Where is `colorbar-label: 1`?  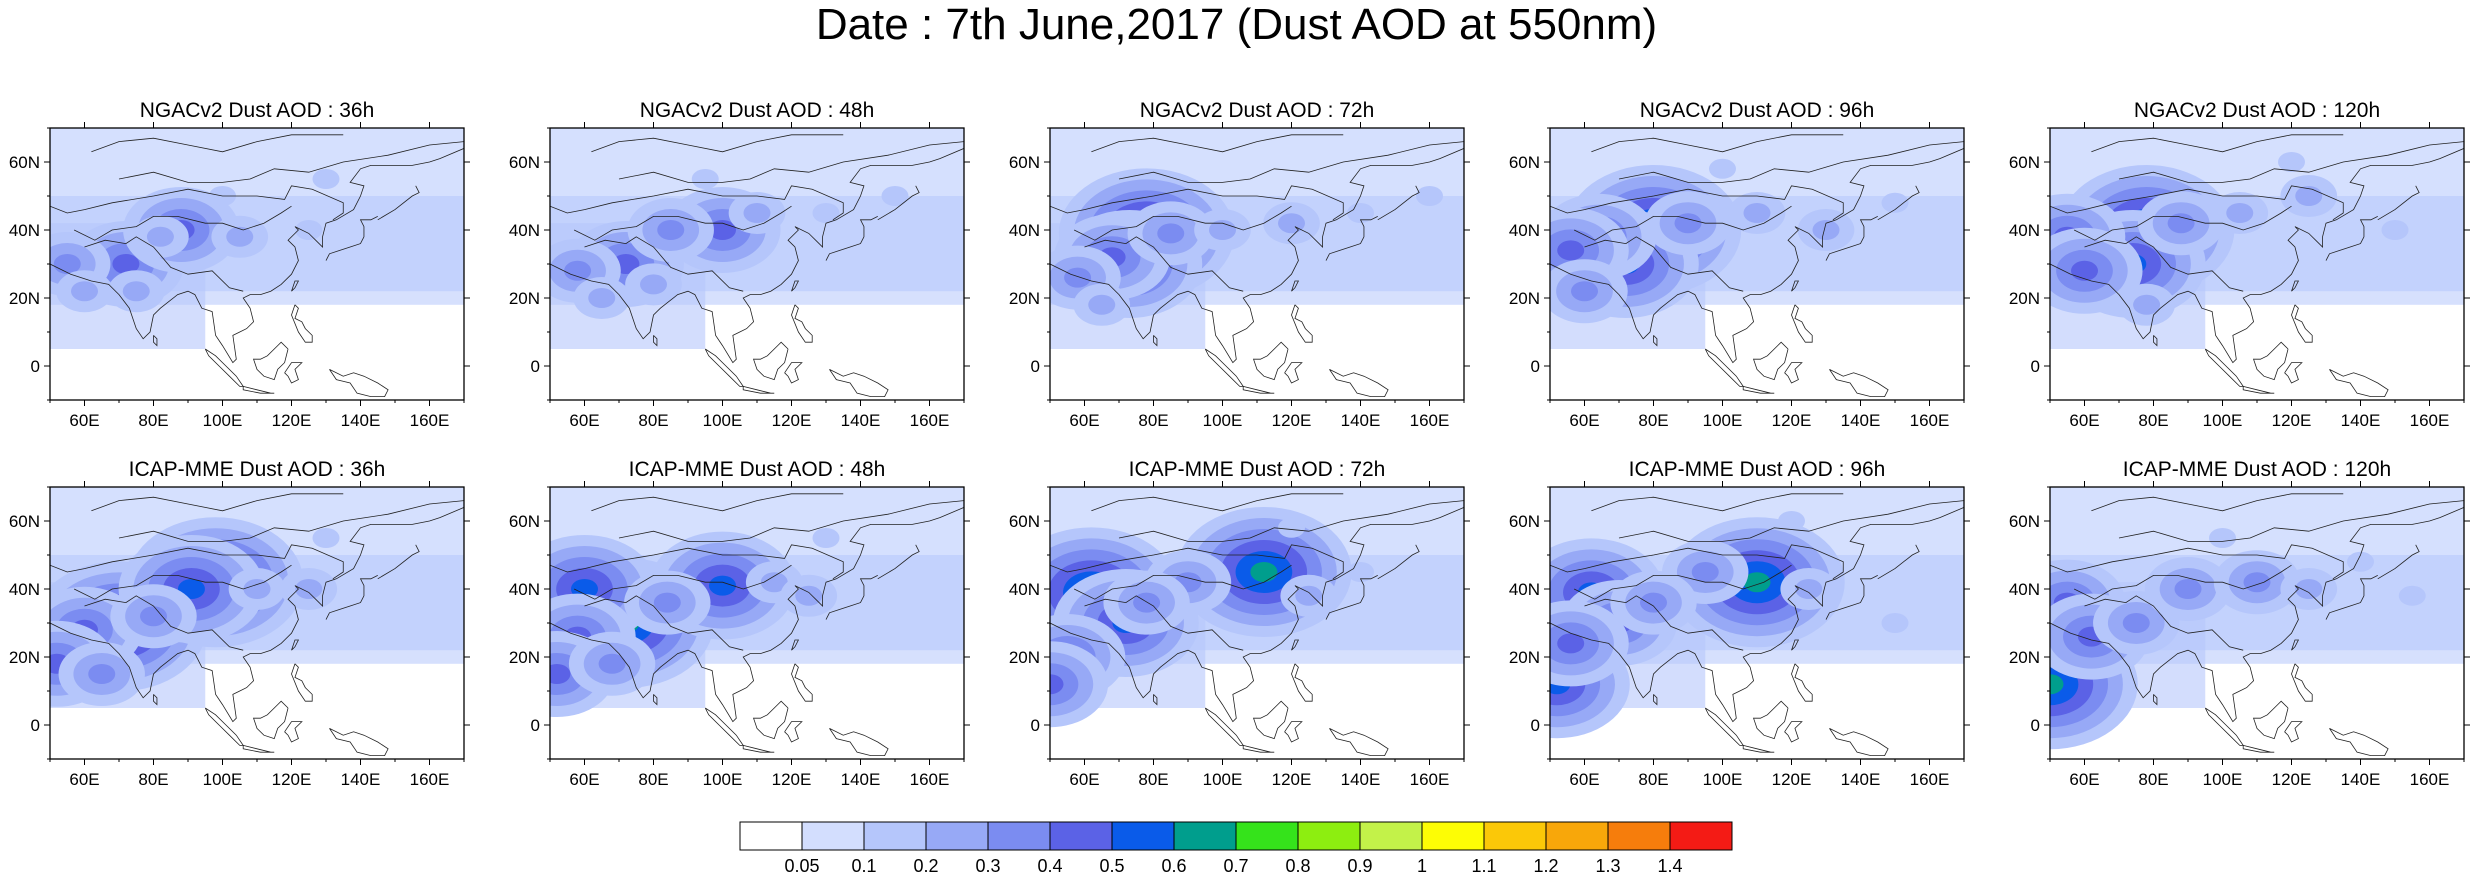 colorbar-label: 1 is located at coordinates (1422, 865).